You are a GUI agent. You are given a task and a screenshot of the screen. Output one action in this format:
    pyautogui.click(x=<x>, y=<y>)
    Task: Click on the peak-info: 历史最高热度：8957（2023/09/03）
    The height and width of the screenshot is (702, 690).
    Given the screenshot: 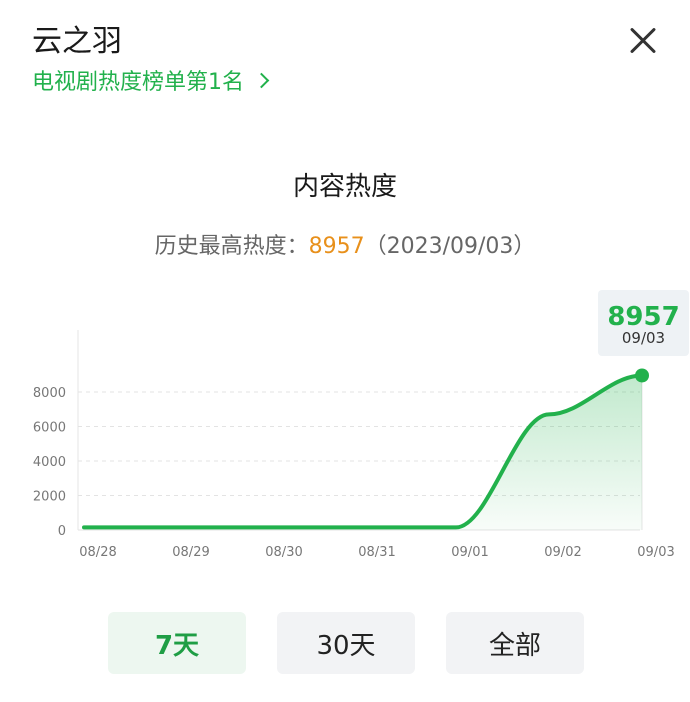 What is the action you would take?
    pyautogui.click(x=345, y=244)
    